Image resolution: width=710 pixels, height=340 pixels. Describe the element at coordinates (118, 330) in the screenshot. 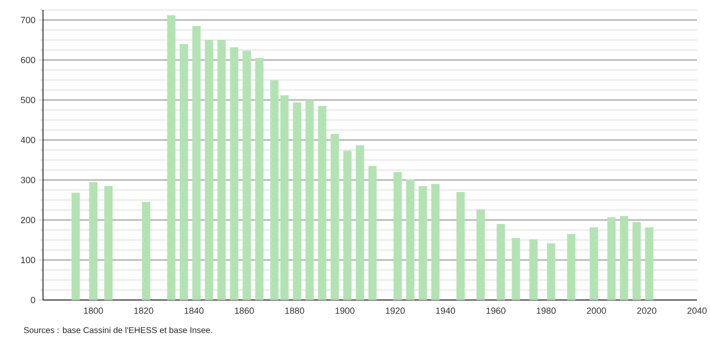

I see `source-note: Sources : base Cassini de l'EHESS et base Insee.` at that location.